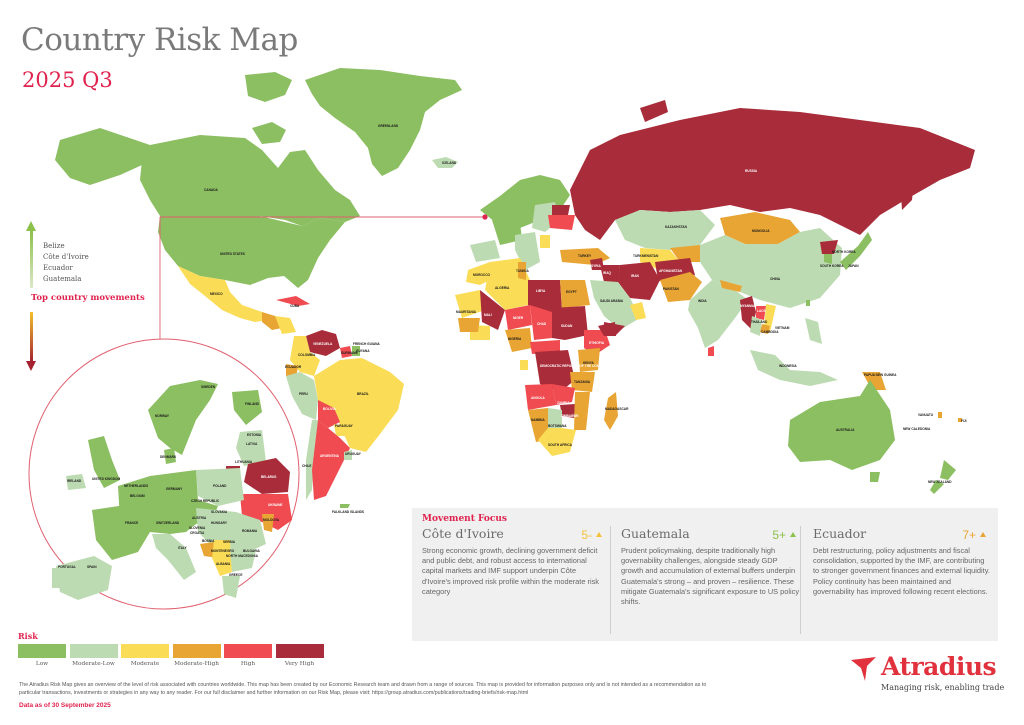 This screenshot has height=725, width=1024. I want to click on country-iran, so click(639, 281).